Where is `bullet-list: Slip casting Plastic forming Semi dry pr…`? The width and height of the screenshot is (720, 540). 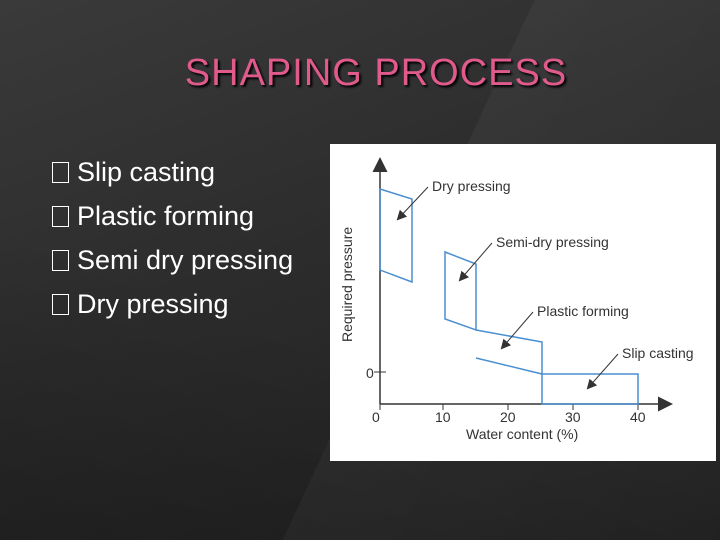
bullet-list: Slip casting Plastic forming Semi dry pr… is located at coordinates (172, 238).